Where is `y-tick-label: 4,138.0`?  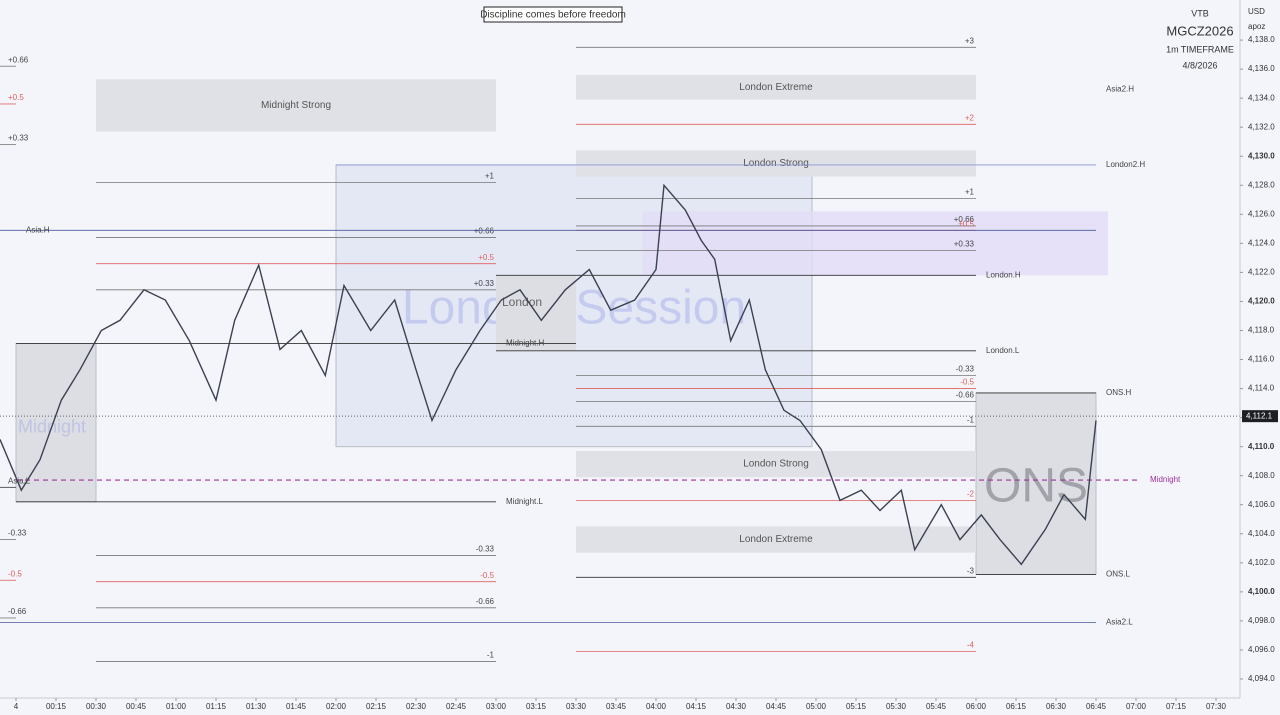 y-tick-label: 4,138.0 is located at coordinates (1261, 39).